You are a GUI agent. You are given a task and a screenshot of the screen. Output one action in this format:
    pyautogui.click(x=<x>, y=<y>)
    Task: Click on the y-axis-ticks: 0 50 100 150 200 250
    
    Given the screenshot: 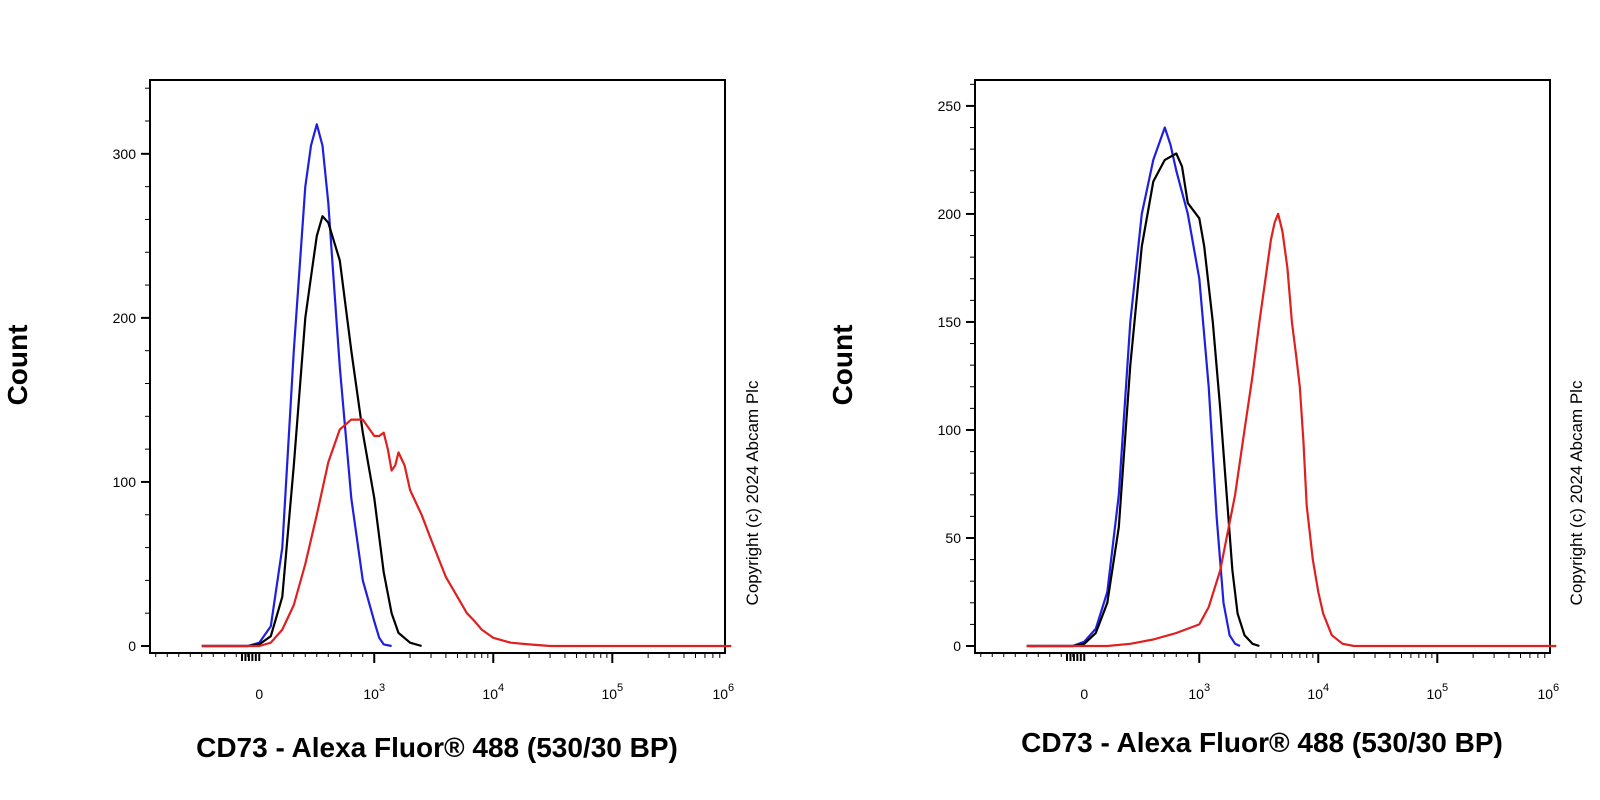 What is the action you would take?
    pyautogui.click(x=956, y=368)
    